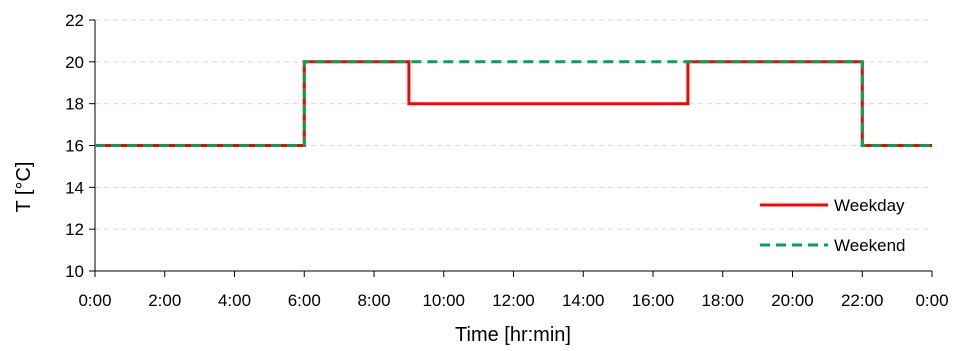 The width and height of the screenshot is (957, 351). What do you see at coordinates (164, 300) in the screenshot?
I see `x-tick-label: 2:00` at bounding box center [164, 300].